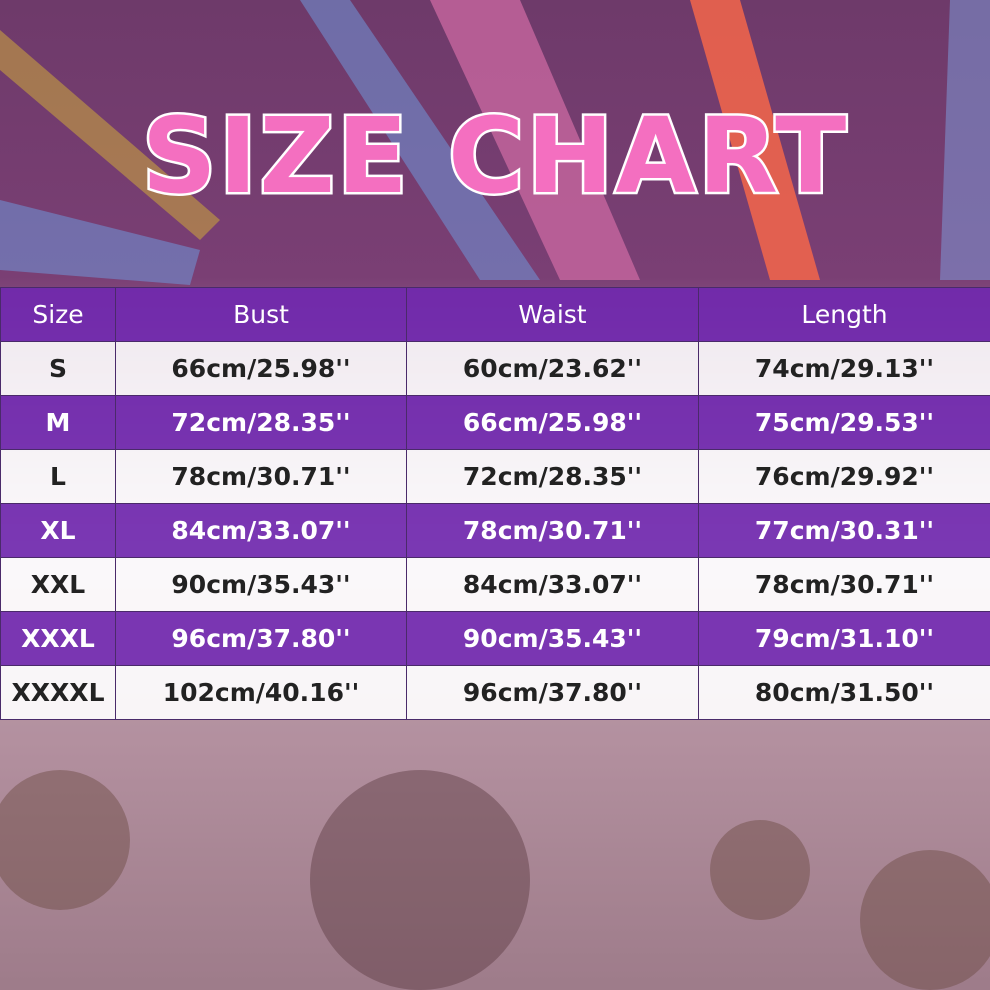 The height and width of the screenshot is (990, 990). I want to click on table-cell: 79cm/31.10'', so click(844, 638).